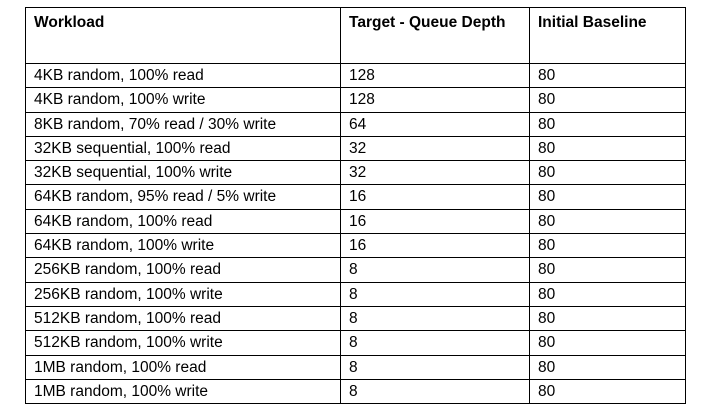 The width and height of the screenshot is (701, 412). Describe the element at coordinates (183, 221) in the screenshot. I see `workload-cell: 64KB random, 100% read` at that location.